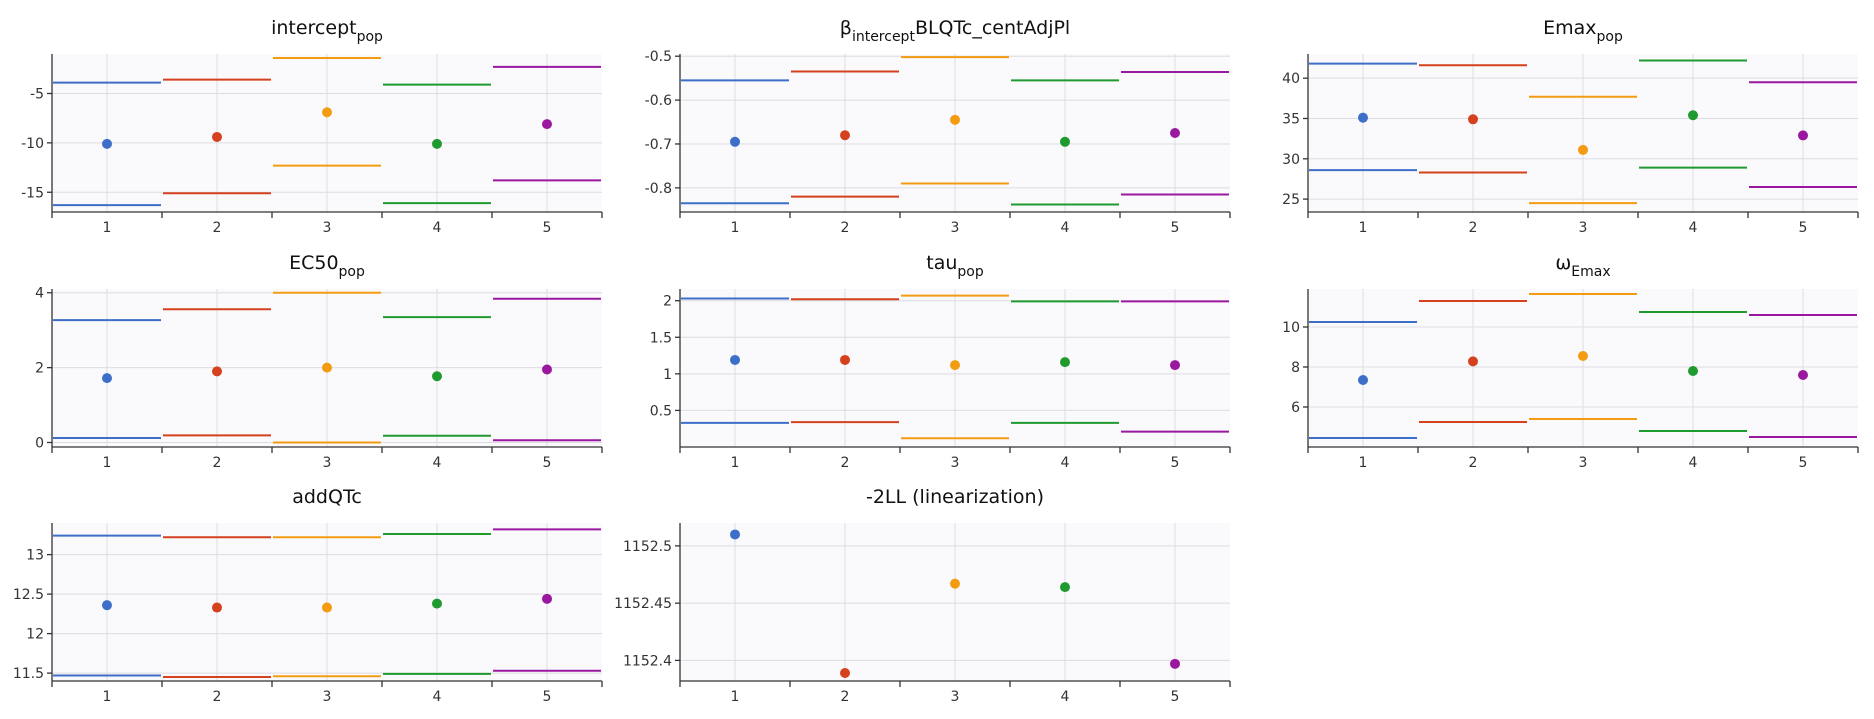 This screenshot has width=1874, height=719. Describe the element at coordinates (28, 595) in the screenshot. I see `y-tick-label: 12.5` at that location.